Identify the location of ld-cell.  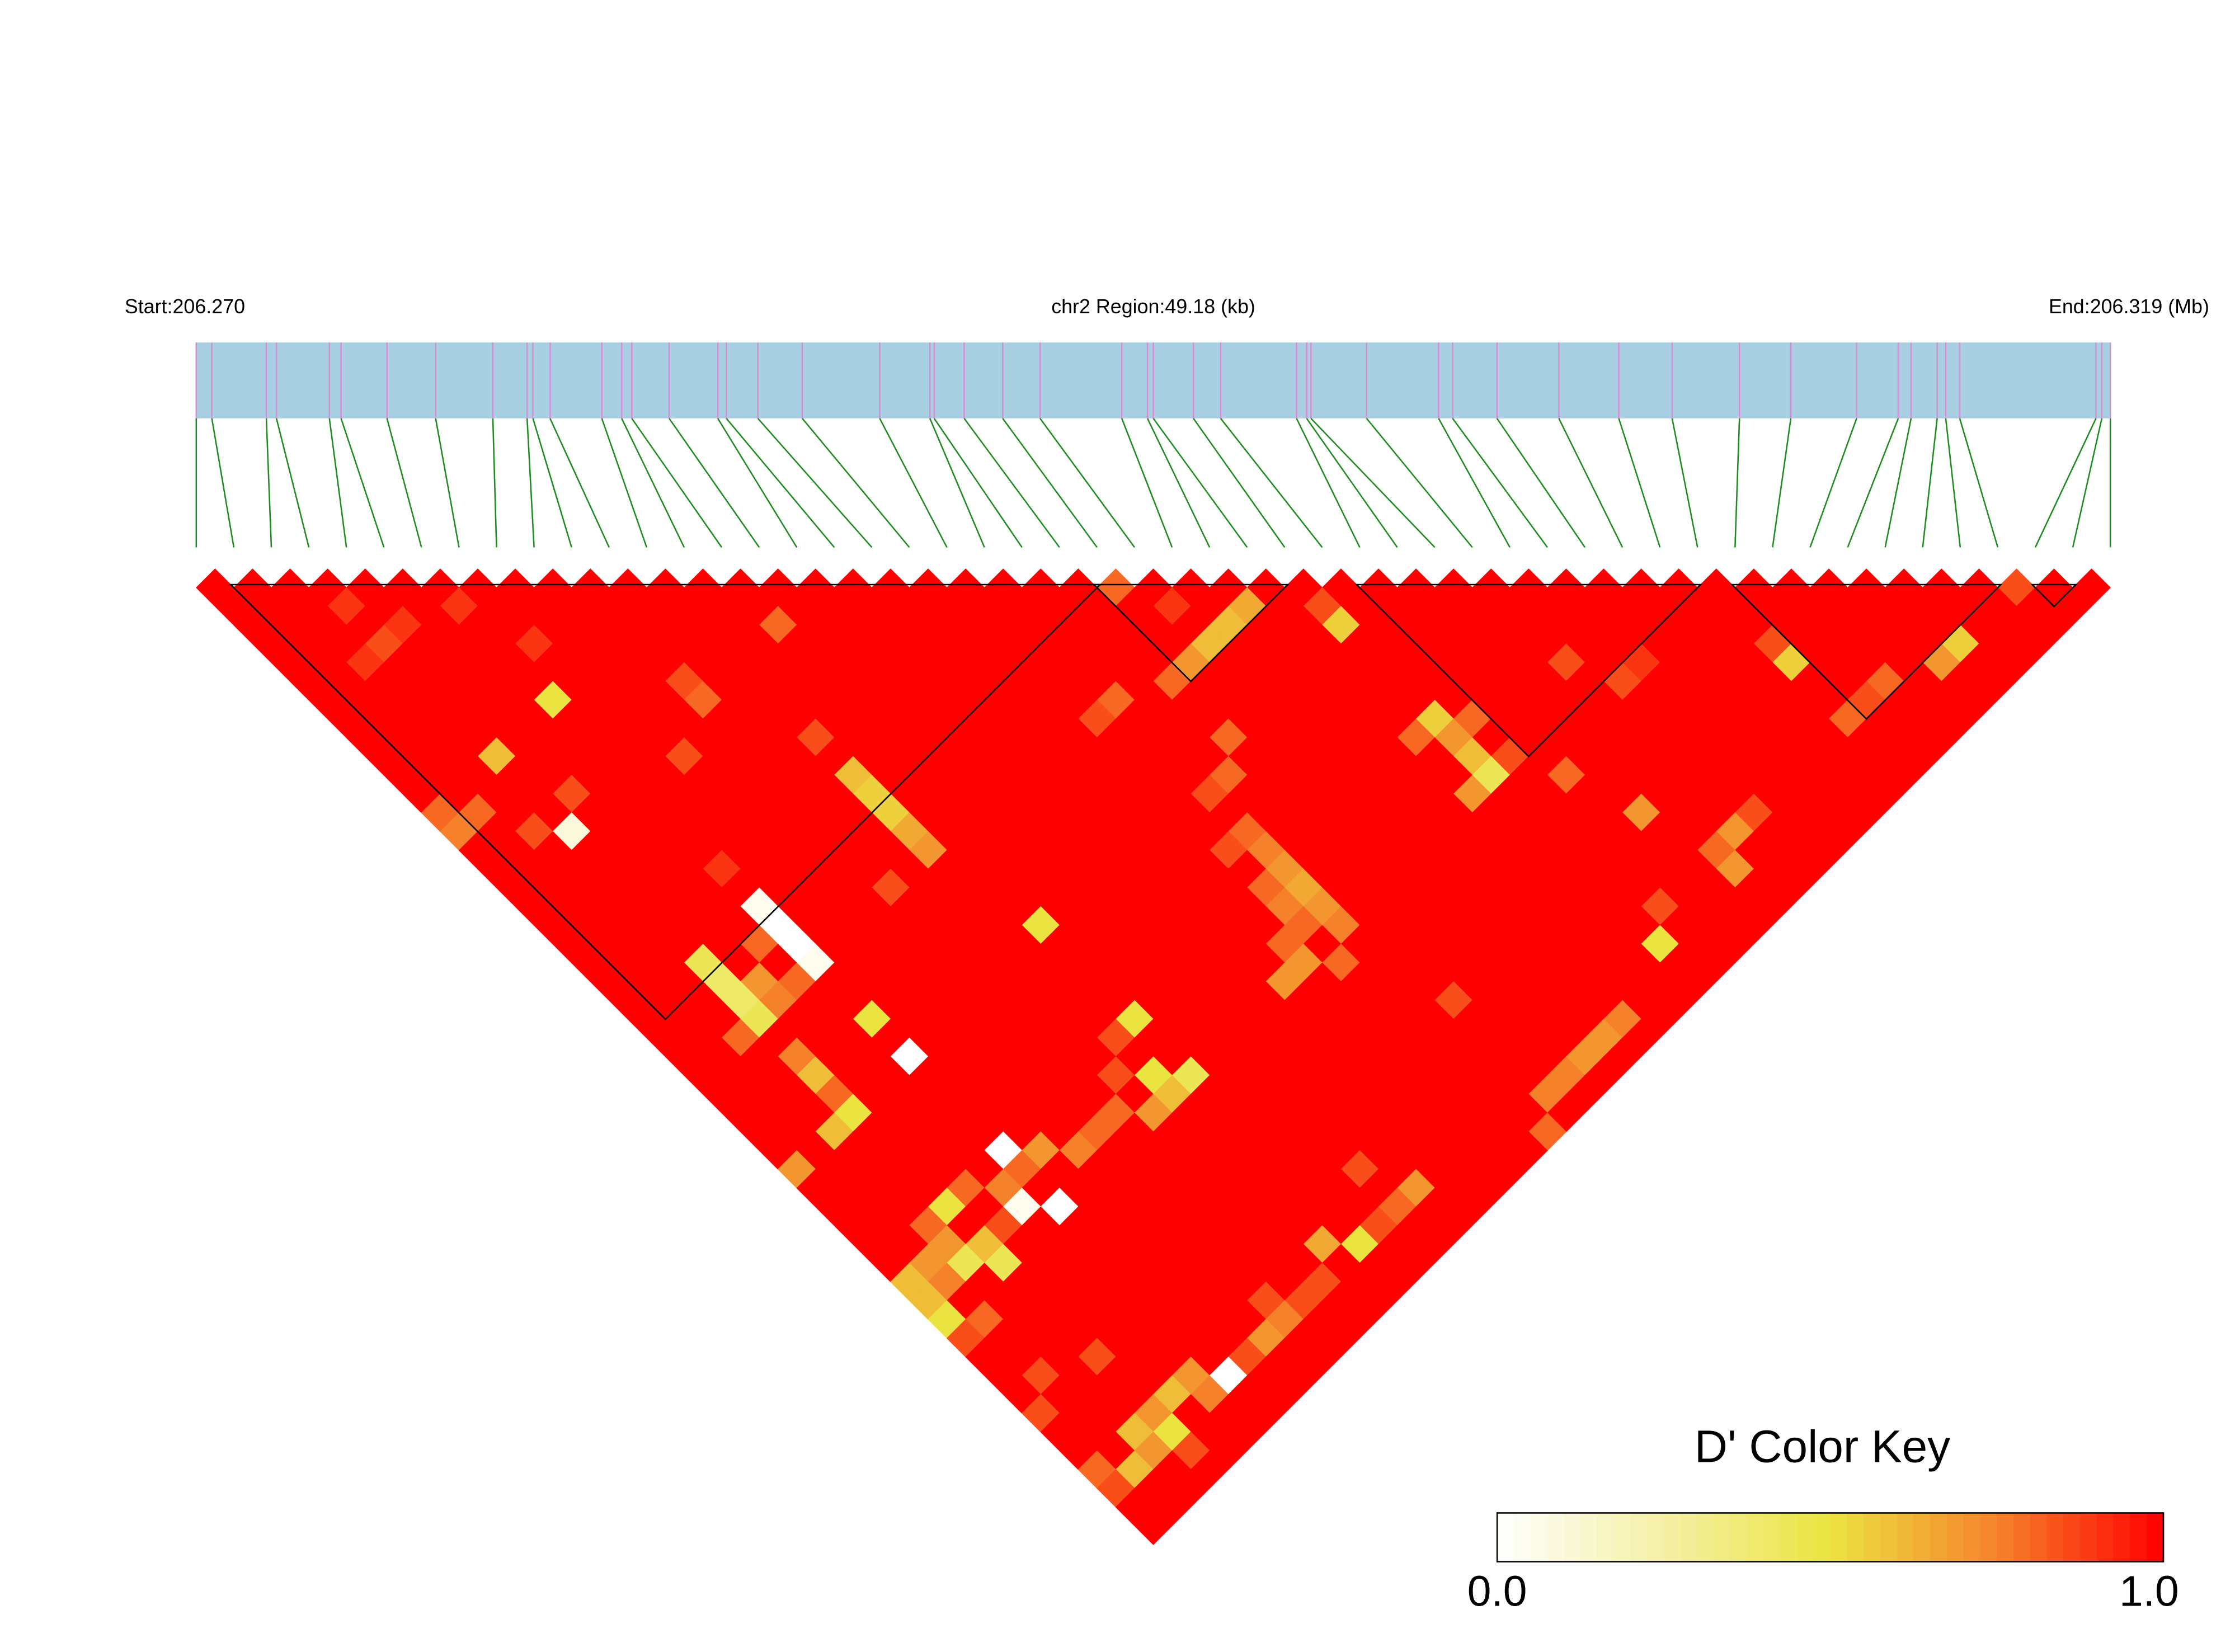
(1153, 1526).